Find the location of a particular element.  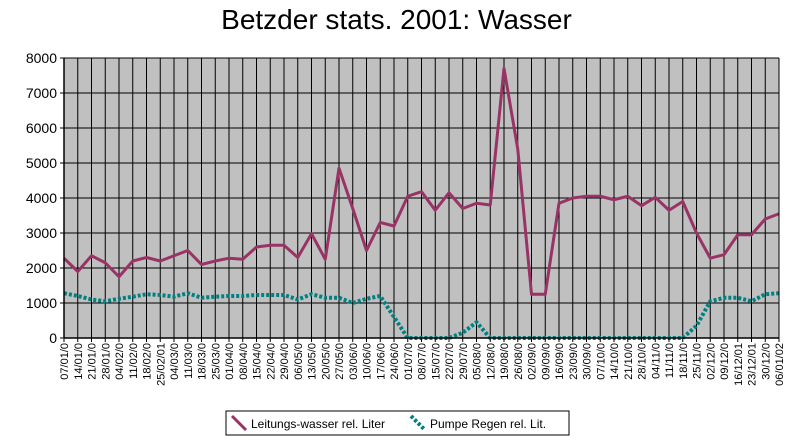

x-tick-label: 29/04/0 is located at coordinates (285, 361).